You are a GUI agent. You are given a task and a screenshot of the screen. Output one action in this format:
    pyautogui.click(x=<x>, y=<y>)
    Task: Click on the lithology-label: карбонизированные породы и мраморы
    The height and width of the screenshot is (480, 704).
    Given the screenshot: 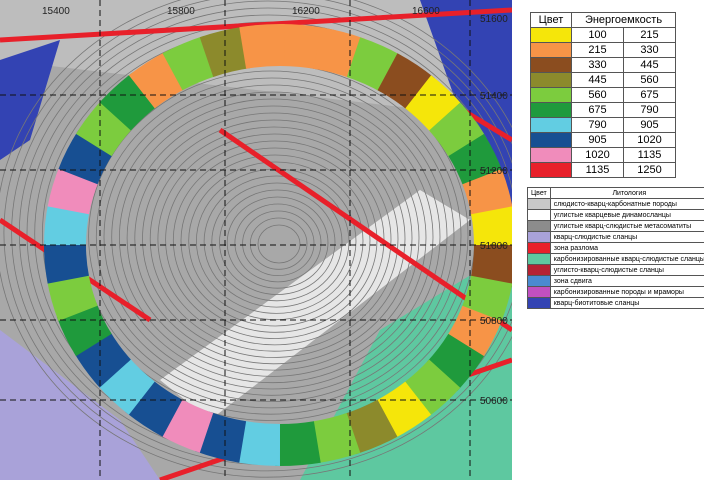 What is the action you would take?
    pyautogui.click(x=626, y=292)
    